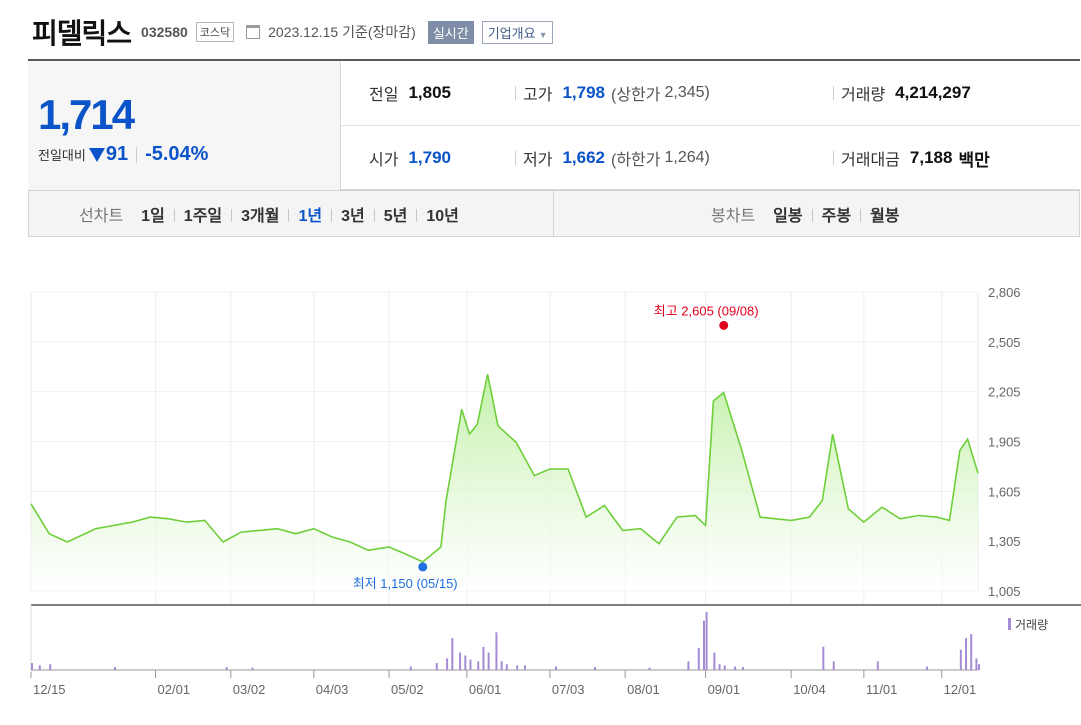 This screenshot has height=725, width=1081. Describe the element at coordinates (724, 689) in the screenshot. I see `x-tick-label: 09/01` at that location.